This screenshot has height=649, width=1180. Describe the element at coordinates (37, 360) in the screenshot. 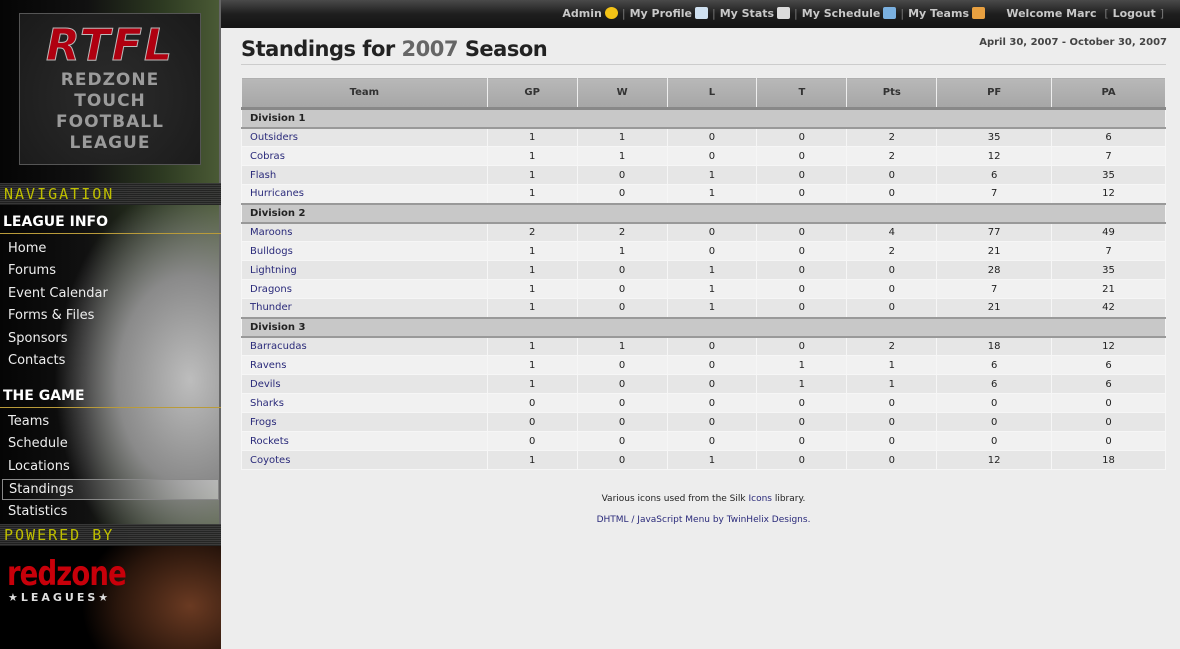

I see `sidebar-item-contacts: Contacts` at that location.